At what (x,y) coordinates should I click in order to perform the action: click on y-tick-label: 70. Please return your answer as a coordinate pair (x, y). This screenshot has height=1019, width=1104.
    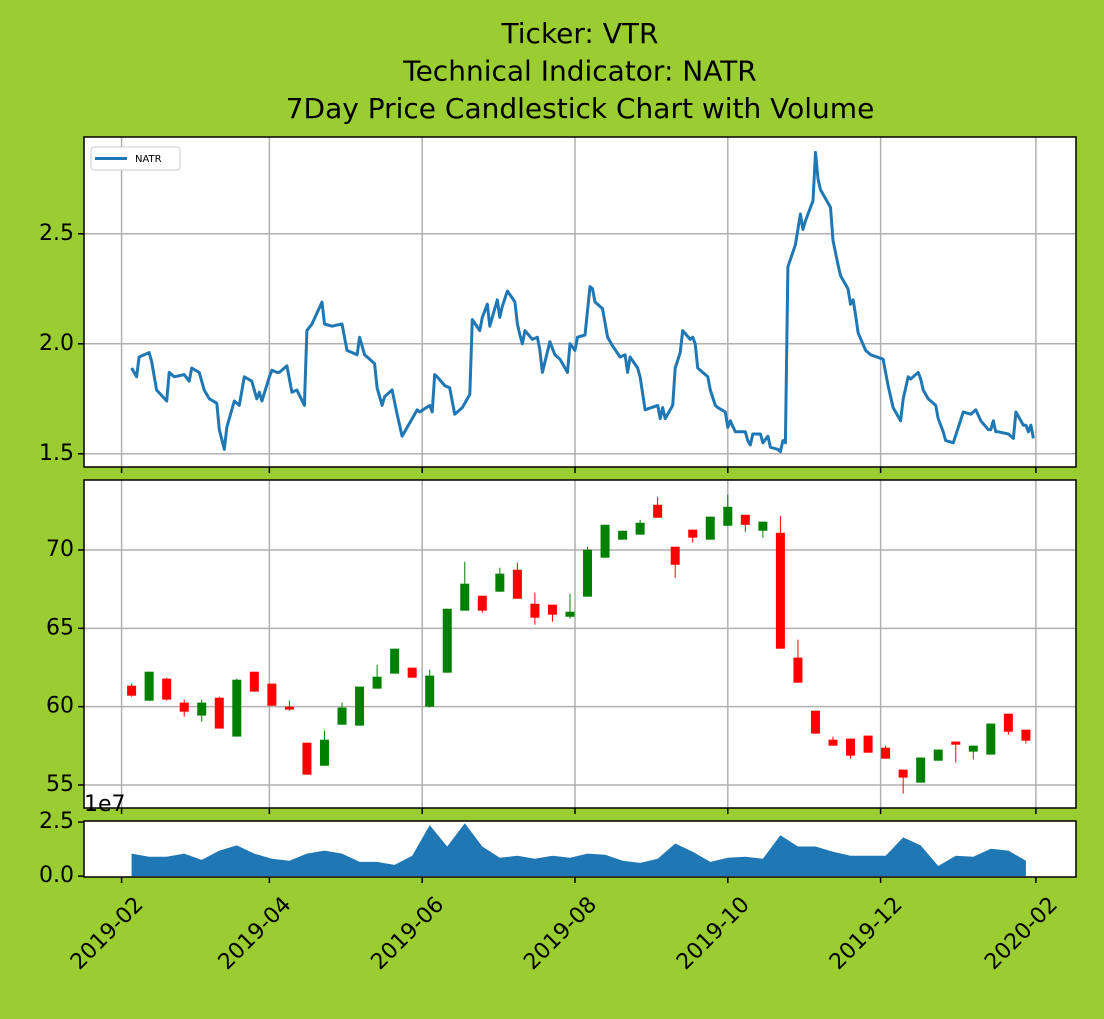
    Looking at the image, I should click on (60, 549).